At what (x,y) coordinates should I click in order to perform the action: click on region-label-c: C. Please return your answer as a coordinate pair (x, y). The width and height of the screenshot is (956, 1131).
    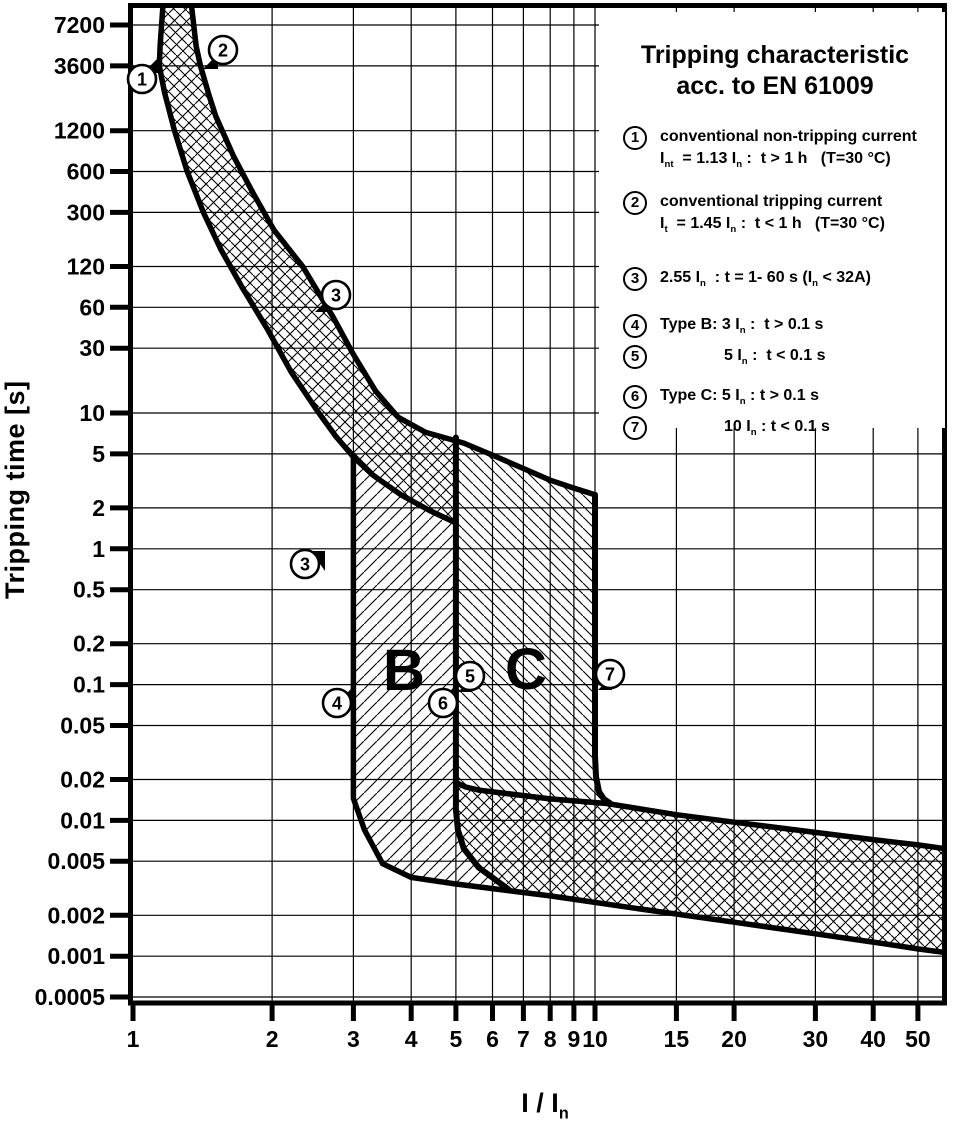
    Looking at the image, I should click on (526, 669).